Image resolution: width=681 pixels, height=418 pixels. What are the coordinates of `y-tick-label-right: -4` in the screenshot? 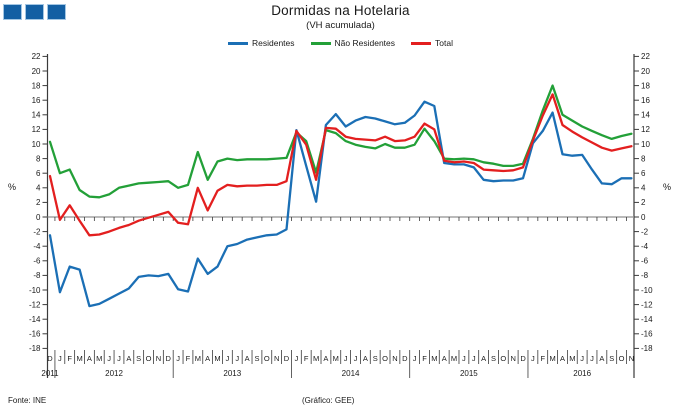 It's located at (645, 246).